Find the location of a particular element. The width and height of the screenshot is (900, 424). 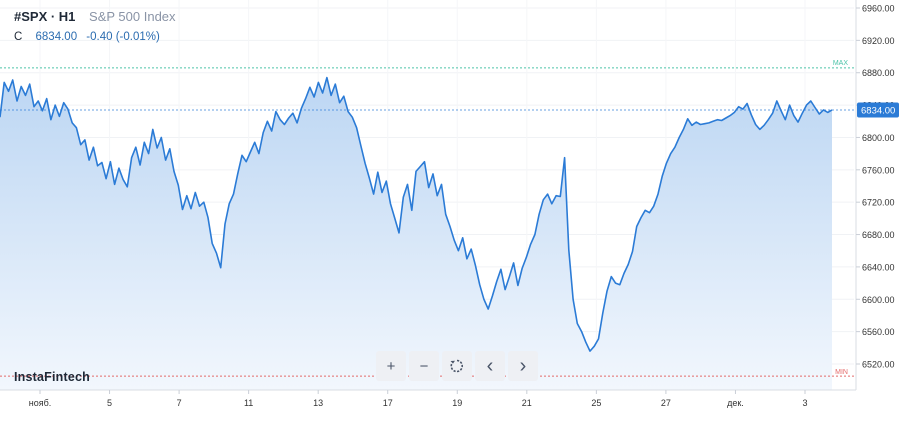

x-tick-label: 11 is located at coordinates (248, 403).